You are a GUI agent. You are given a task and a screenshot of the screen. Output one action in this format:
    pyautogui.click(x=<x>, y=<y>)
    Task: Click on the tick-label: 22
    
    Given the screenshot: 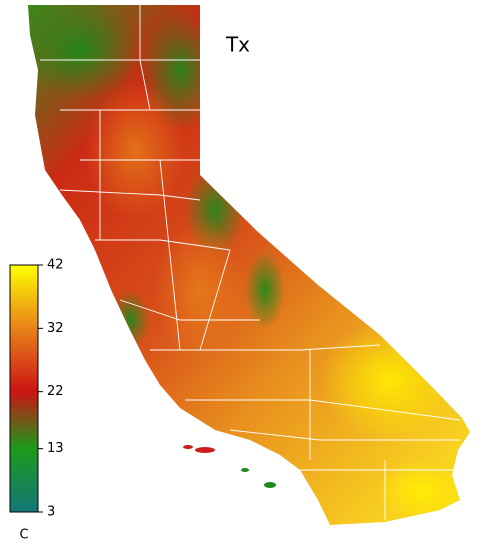 What is the action you would take?
    pyautogui.click(x=55, y=391)
    